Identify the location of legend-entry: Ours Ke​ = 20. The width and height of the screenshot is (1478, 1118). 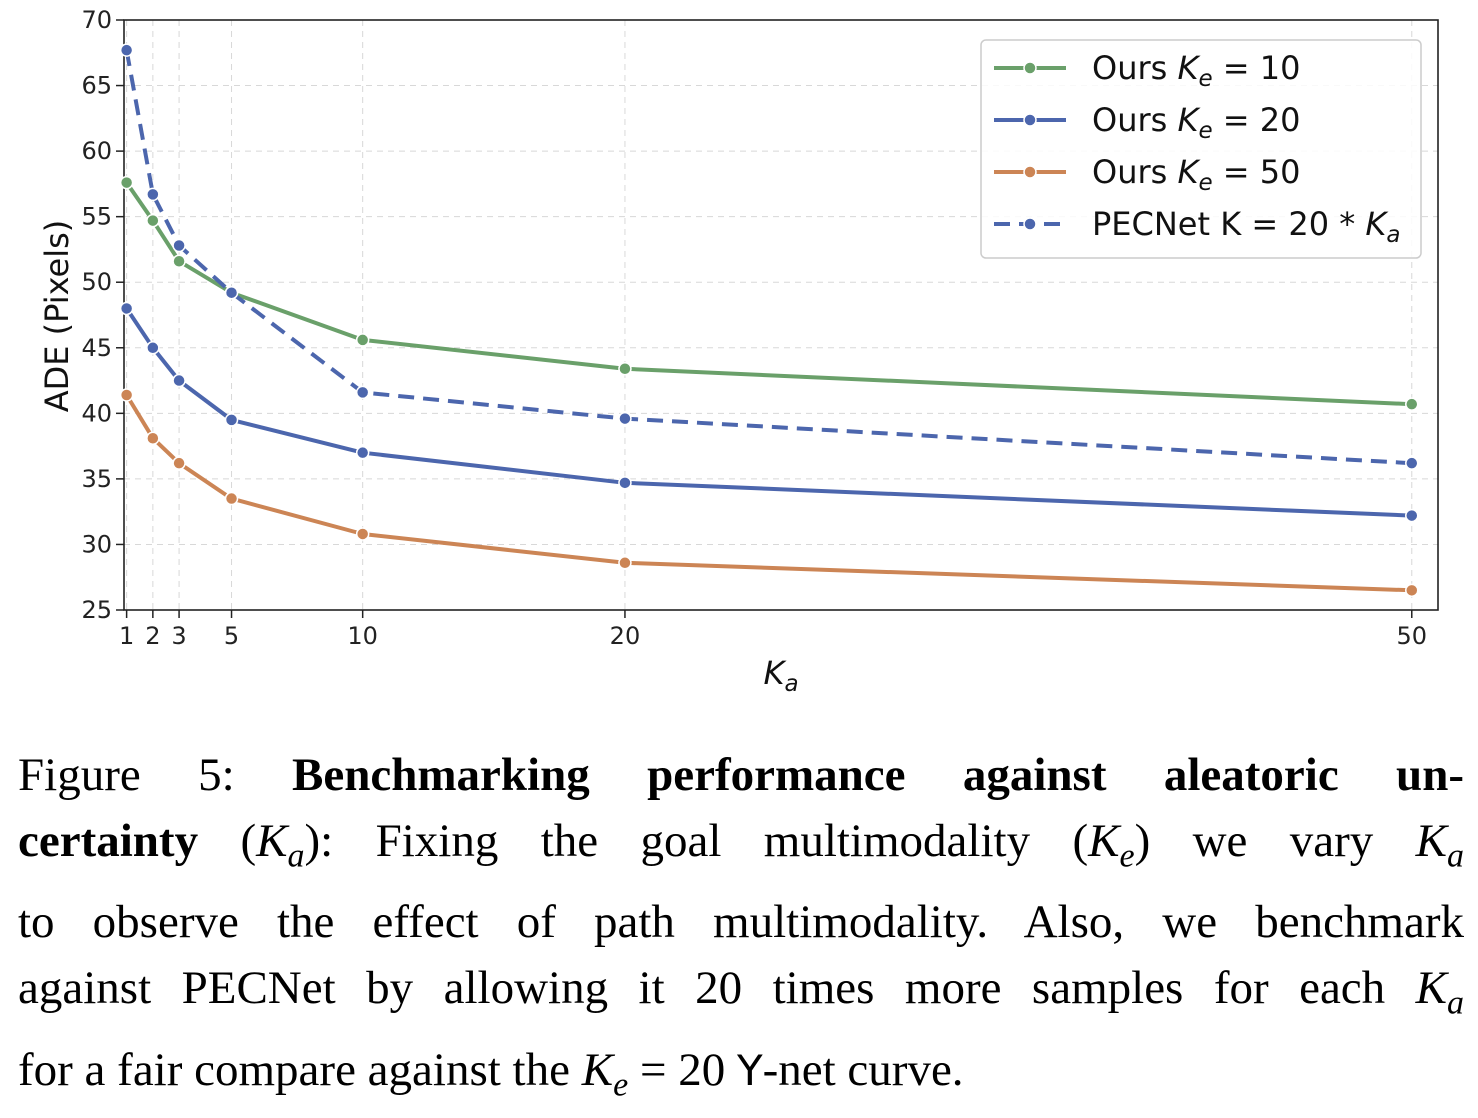
(1147, 122).